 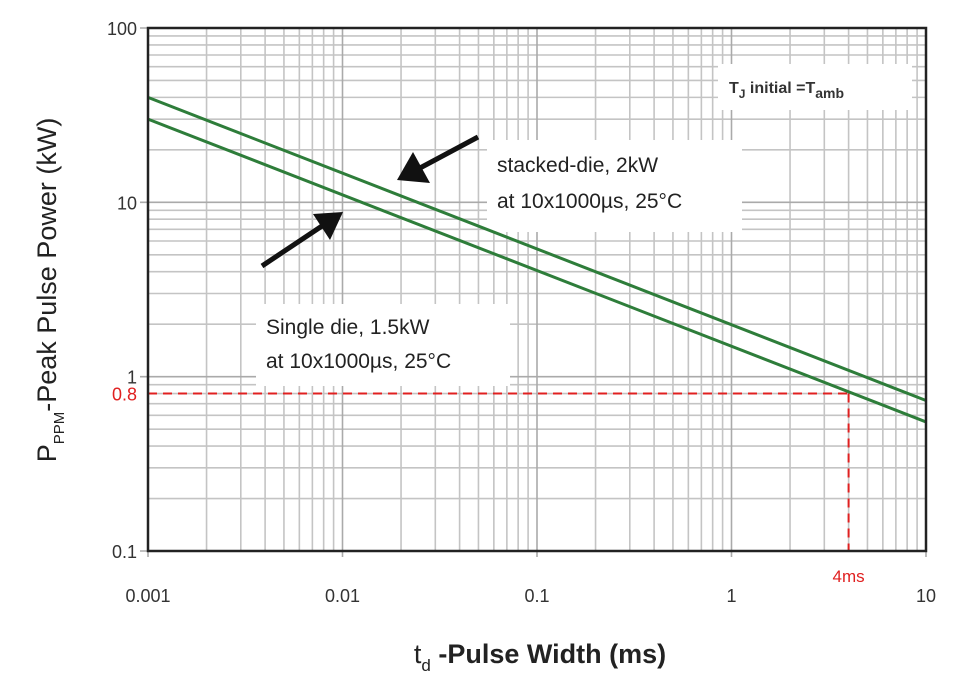 What do you see at coordinates (348, 327) in the screenshot?
I see `single-label-line1: Single die, 1.5kW` at bounding box center [348, 327].